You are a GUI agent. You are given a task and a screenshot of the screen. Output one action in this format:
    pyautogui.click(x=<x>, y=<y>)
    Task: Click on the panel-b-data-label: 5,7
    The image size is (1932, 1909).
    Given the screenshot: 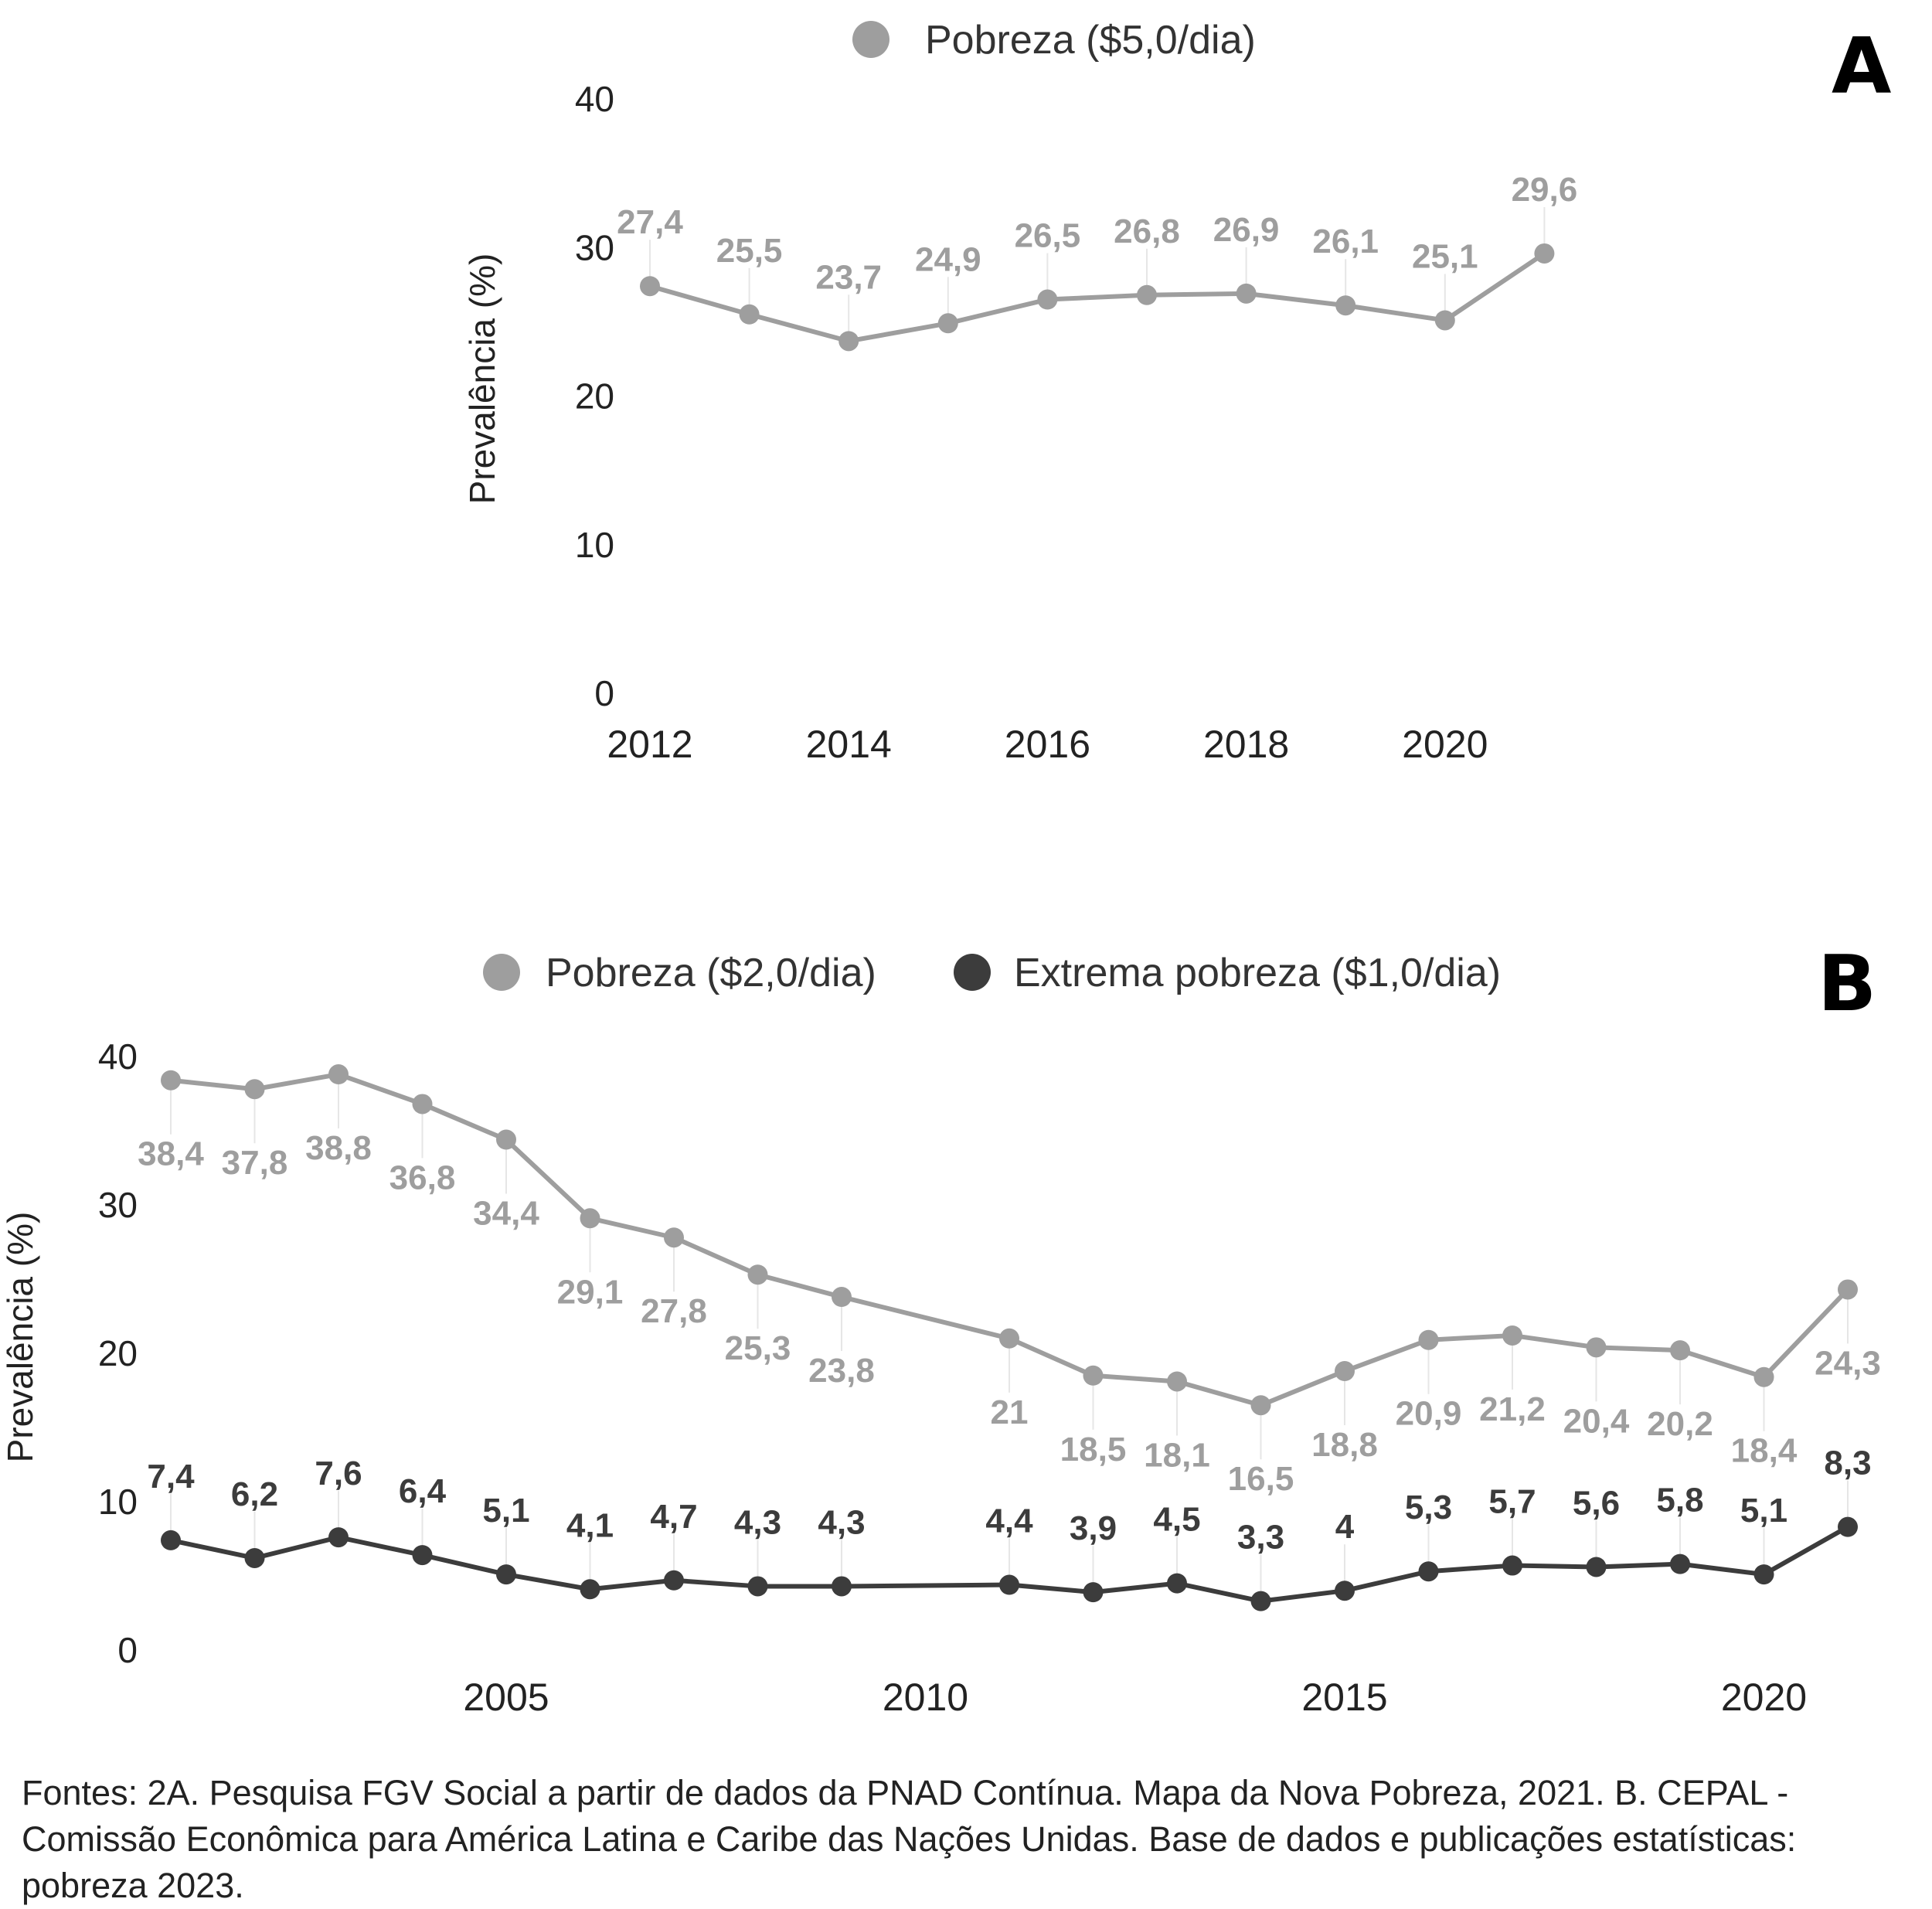 What is the action you would take?
    pyautogui.click(x=1512, y=1502)
    